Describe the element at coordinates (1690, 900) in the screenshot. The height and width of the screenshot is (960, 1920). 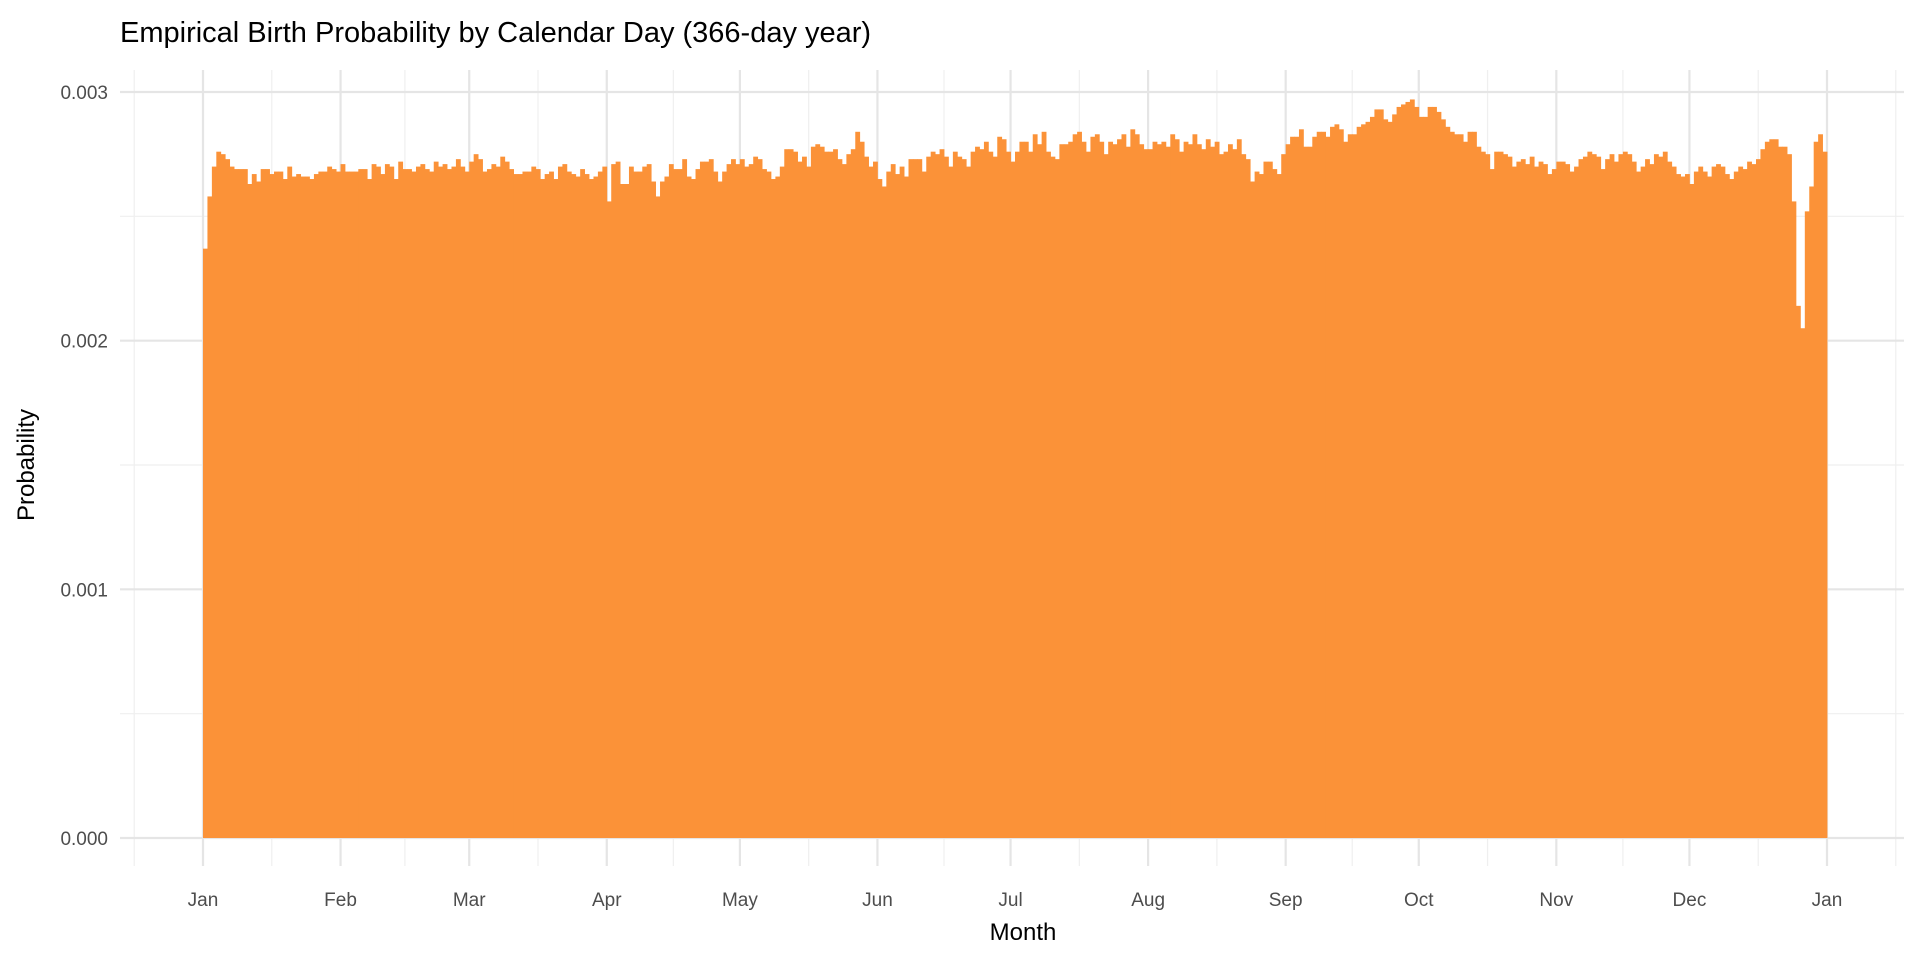
I see `x-tick-label-dec: Dec` at that location.